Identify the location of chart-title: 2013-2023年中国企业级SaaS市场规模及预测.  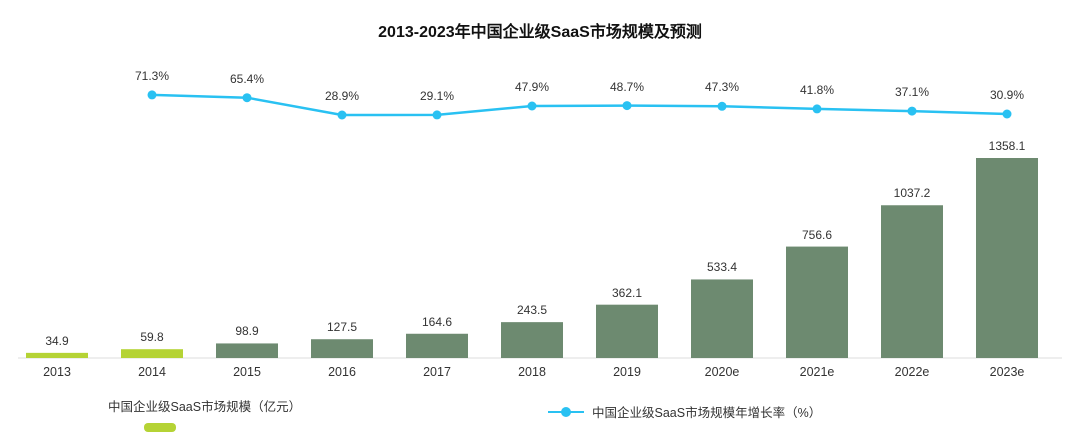
(540, 32).